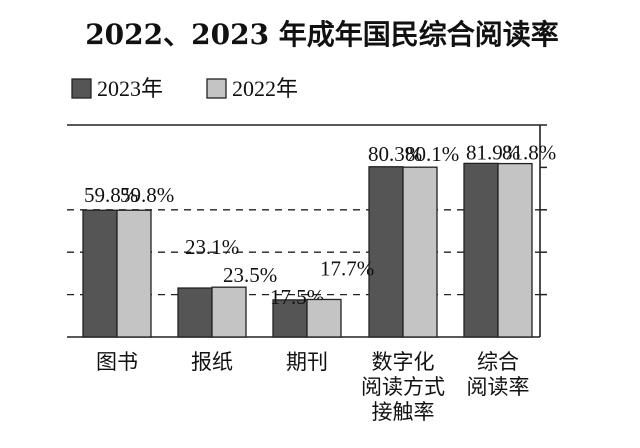  Describe the element at coordinates (265, 88) in the screenshot. I see `legend-label-2022: 2022年` at that location.